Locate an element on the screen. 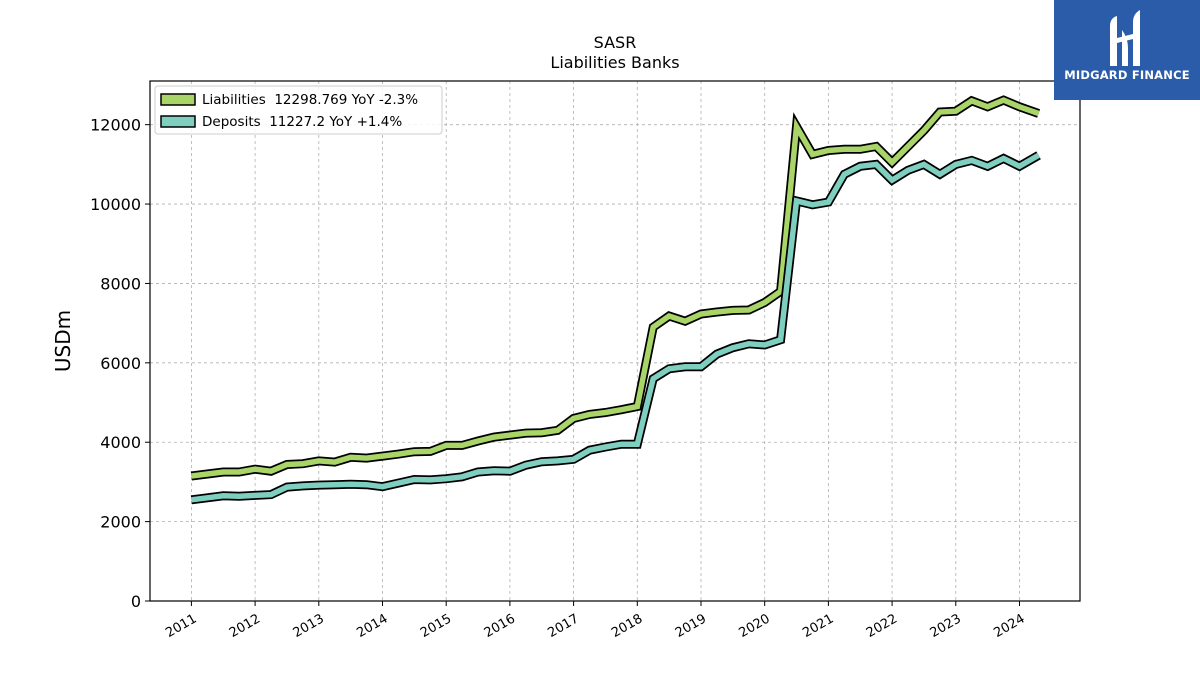  logo-mark-icon is located at coordinates (1125, 38).